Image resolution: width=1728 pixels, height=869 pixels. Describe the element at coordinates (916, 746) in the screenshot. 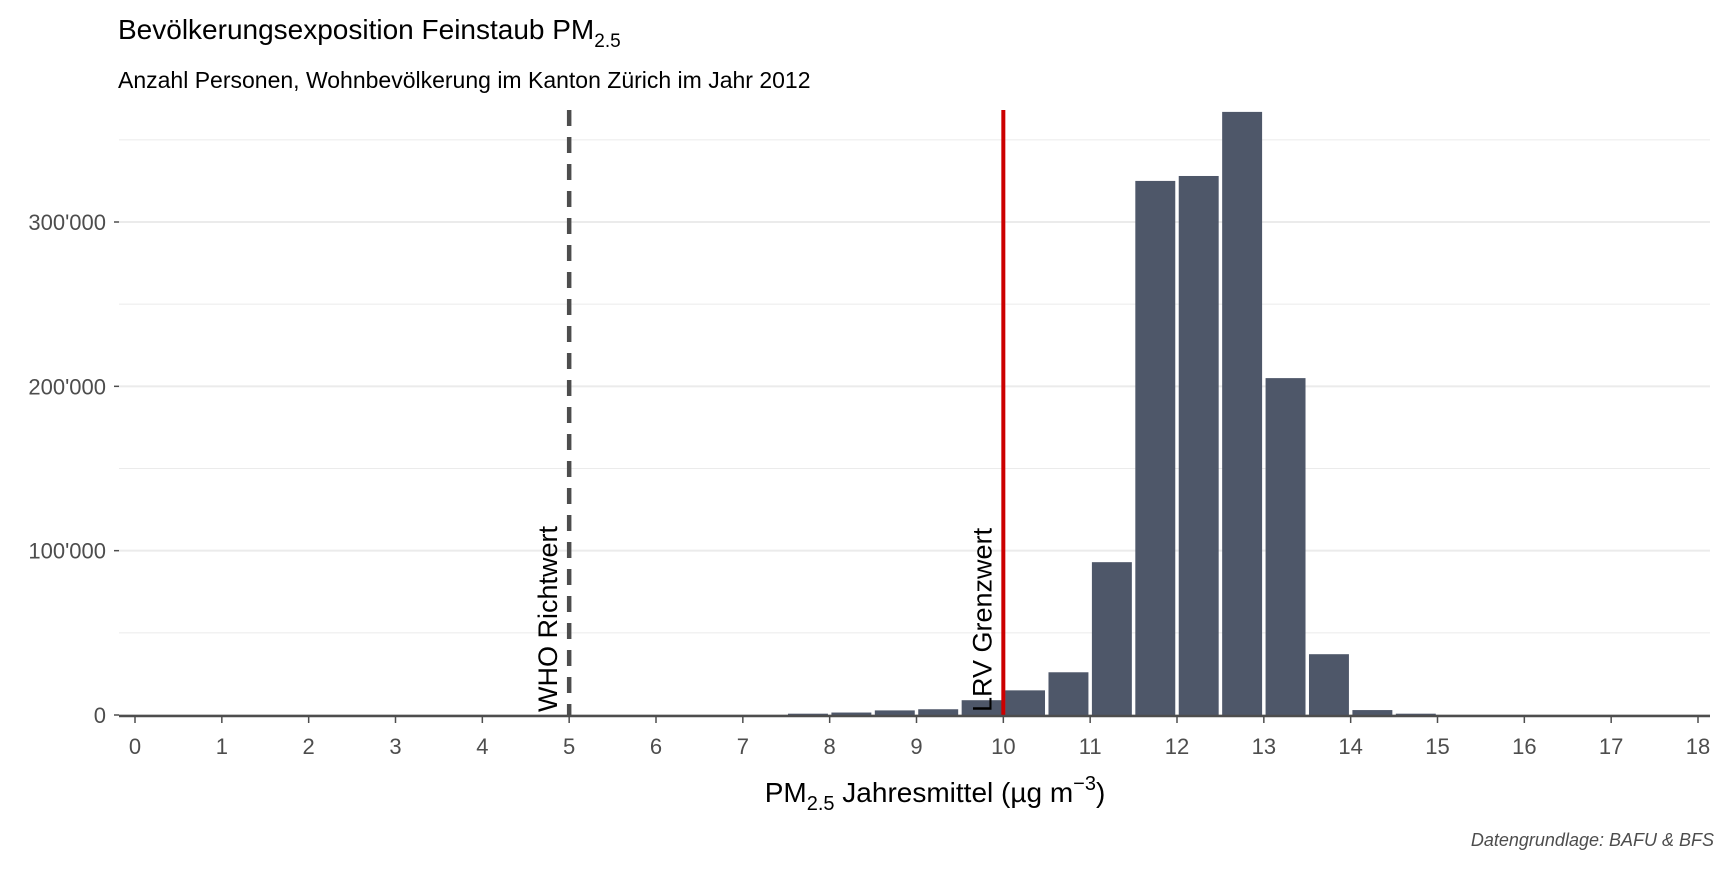

I see `x-tick-label: 9` at that location.